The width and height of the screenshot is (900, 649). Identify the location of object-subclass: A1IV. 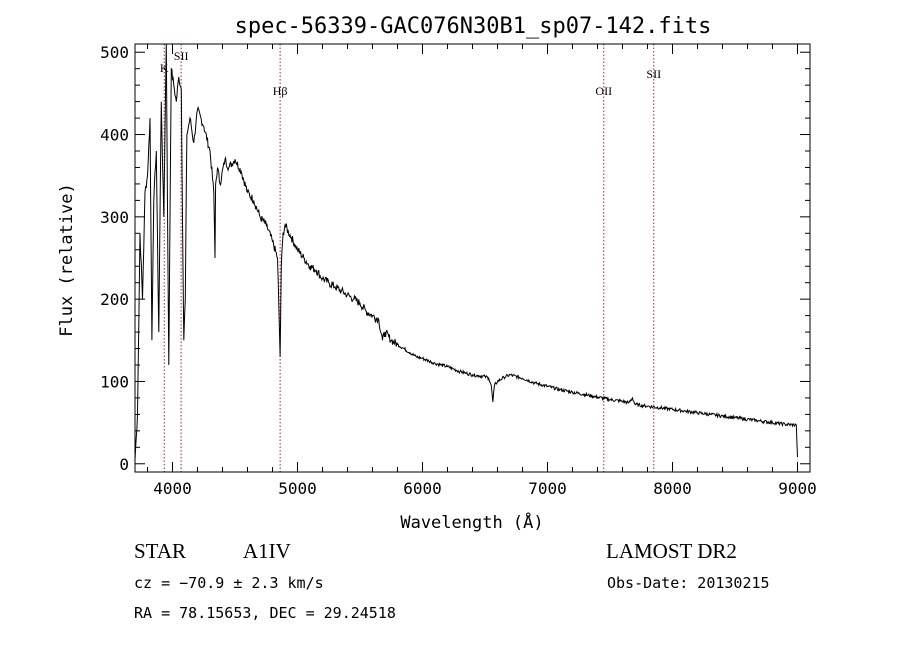
(267, 551).